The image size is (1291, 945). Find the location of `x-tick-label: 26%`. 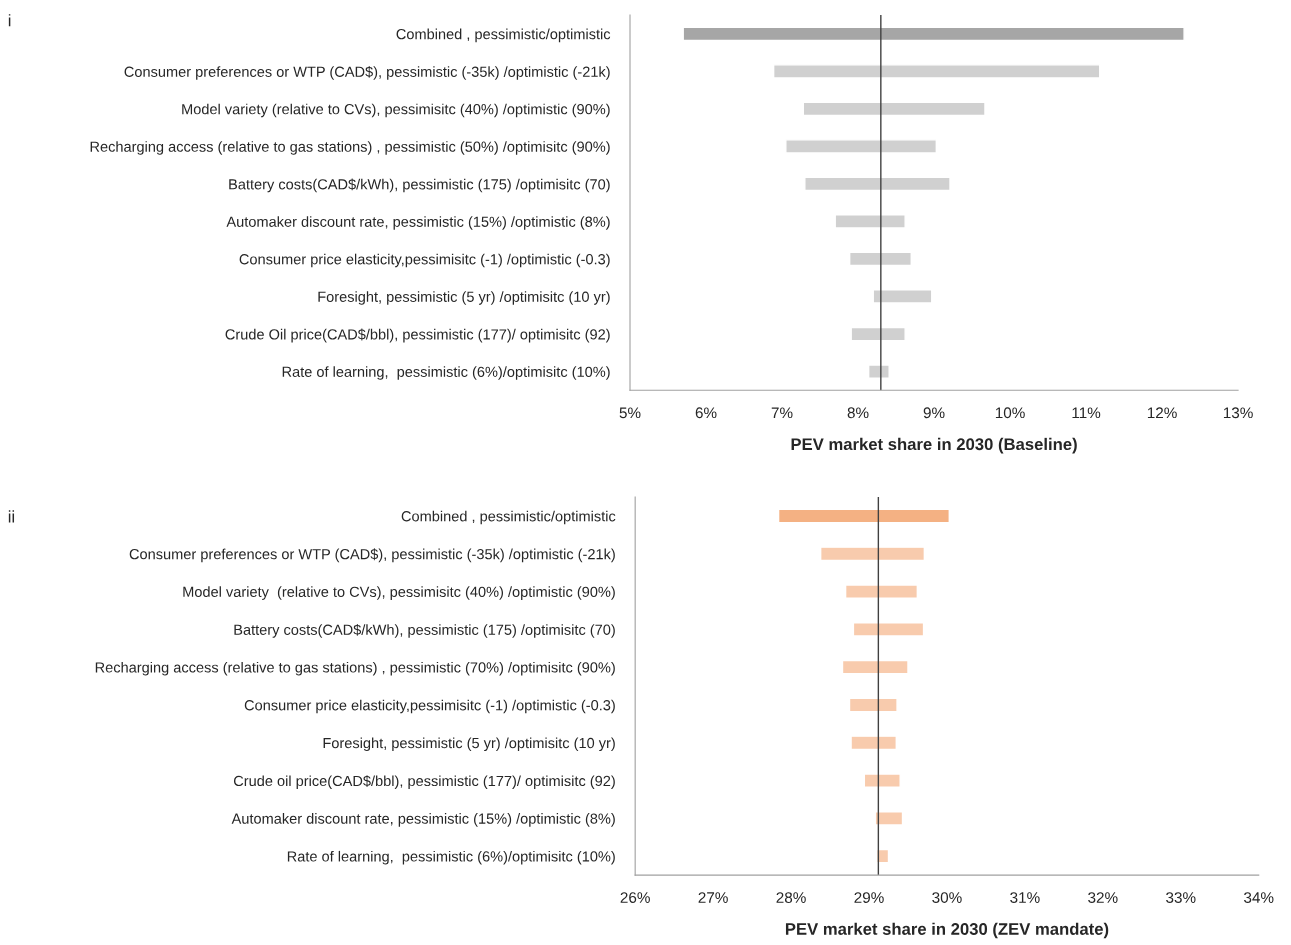

x-tick-label: 26% is located at coordinates (635, 897).